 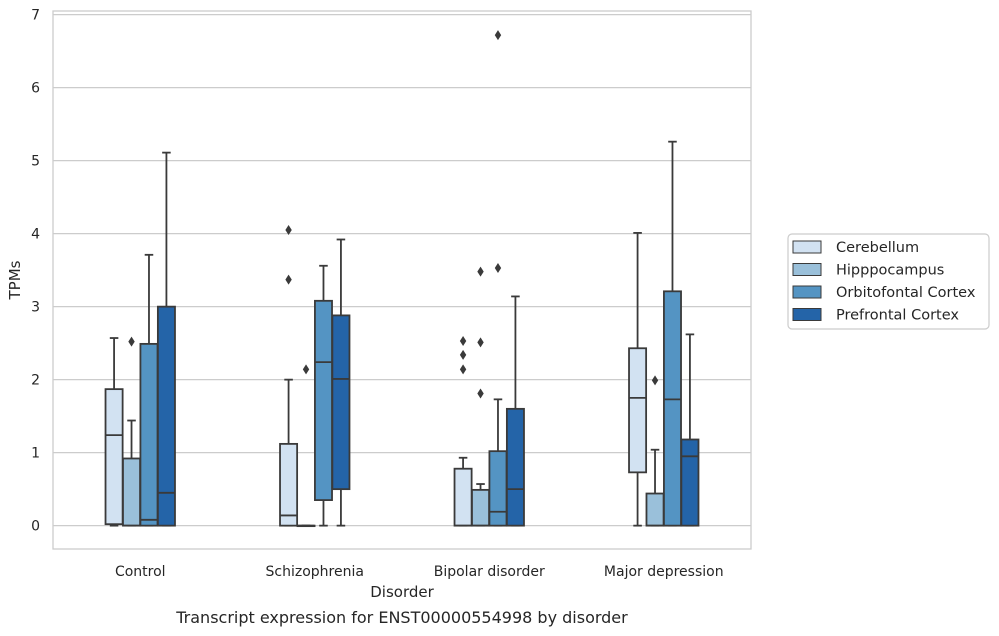 What do you see at coordinates (35, 454) in the screenshot?
I see `y-tick-label: 1` at bounding box center [35, 454].